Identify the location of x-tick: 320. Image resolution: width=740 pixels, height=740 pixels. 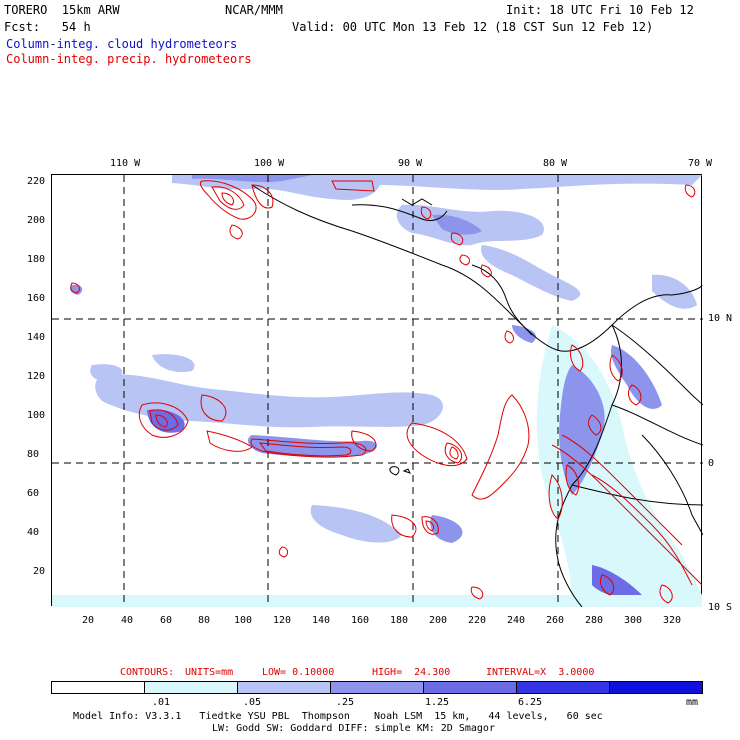
(672, 620).